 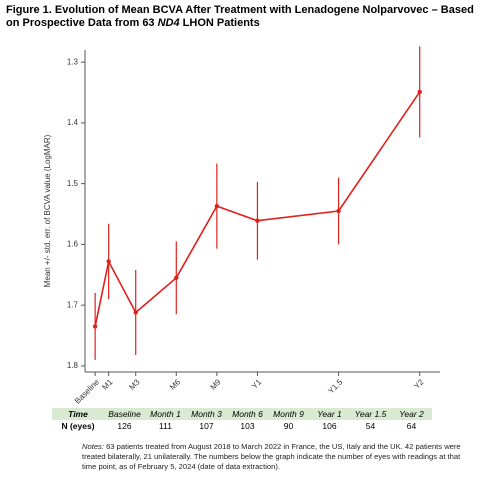 I want to click on table-count: 64, so click(x=411, y=426).